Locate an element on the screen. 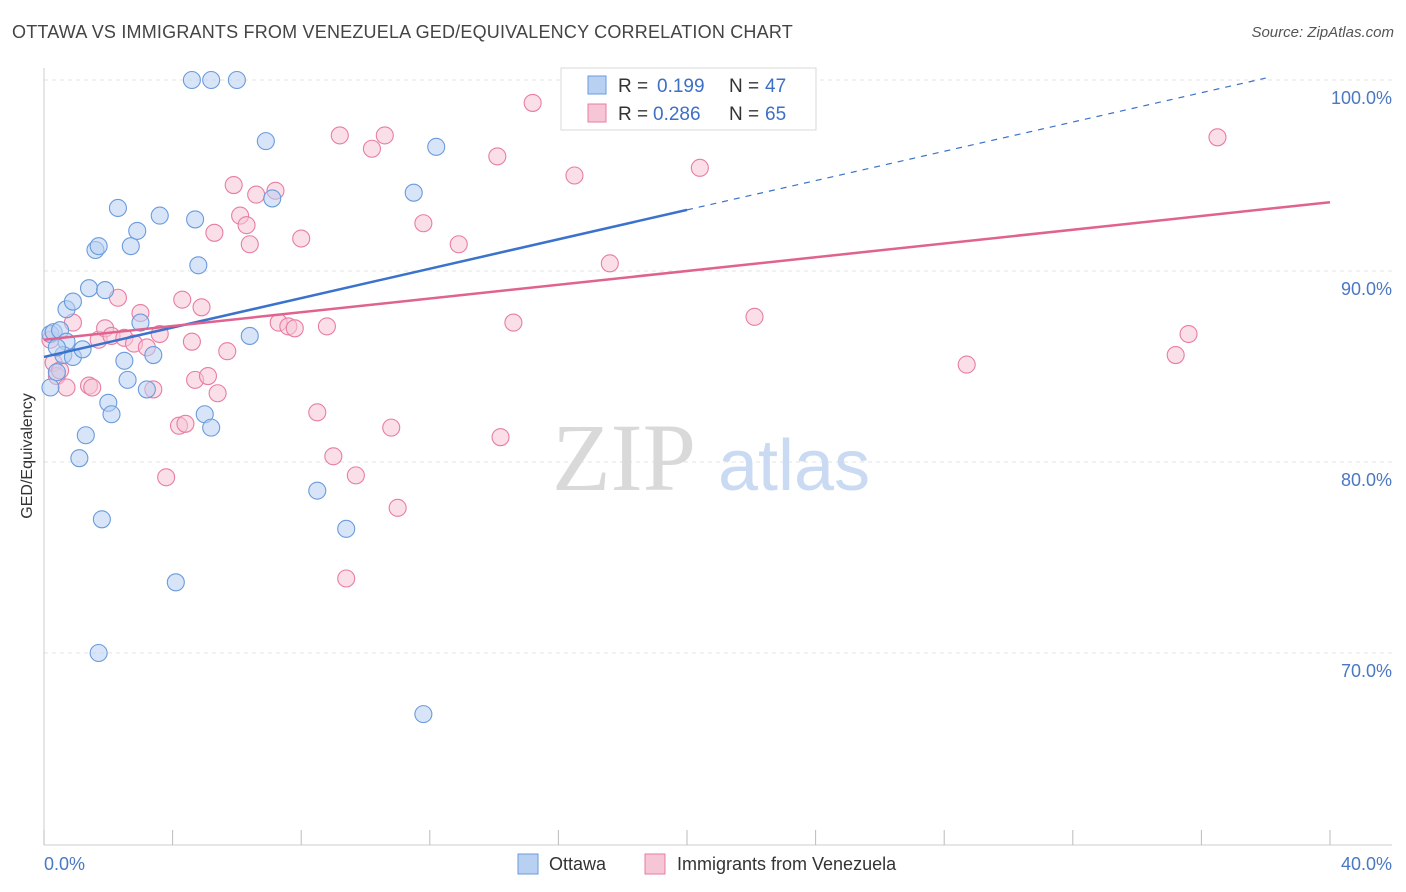 The height and width of the screenshot is (892, 1406). legend-n-value-ottawa: 47 is located at coordinates (775, 86).